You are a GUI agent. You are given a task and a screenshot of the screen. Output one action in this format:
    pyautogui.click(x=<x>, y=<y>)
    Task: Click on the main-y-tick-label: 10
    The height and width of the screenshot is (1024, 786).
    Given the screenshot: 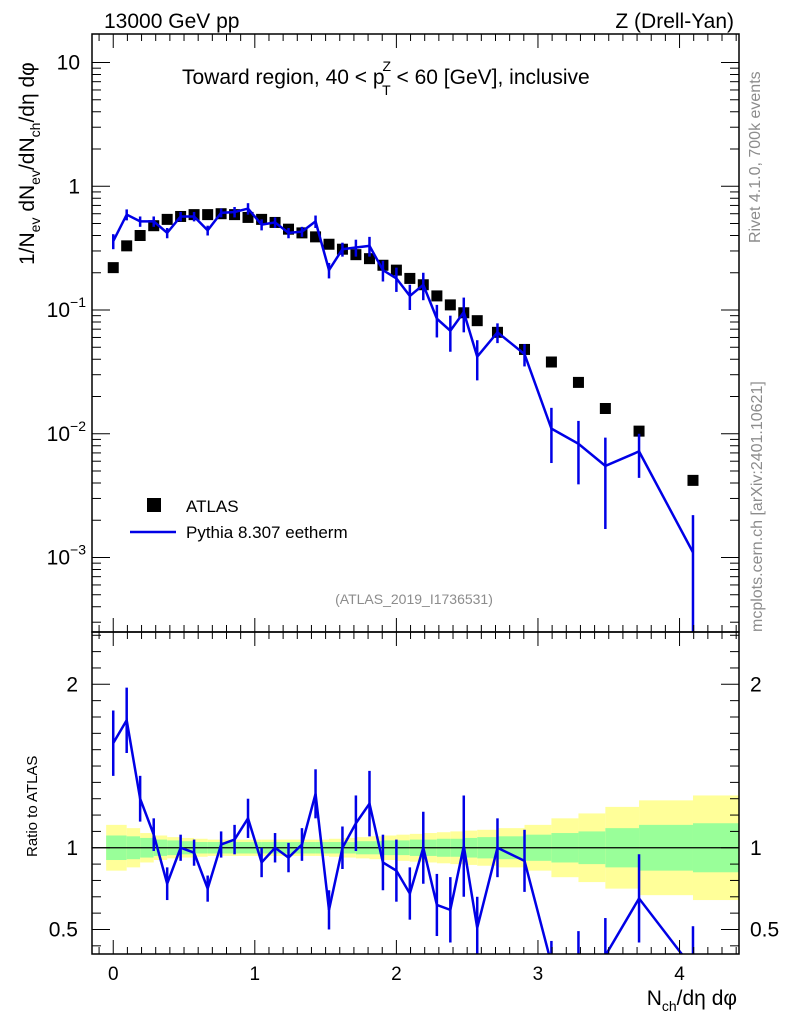 What is the action you would take?
    pyautogui.click(x=68, y=63)
    